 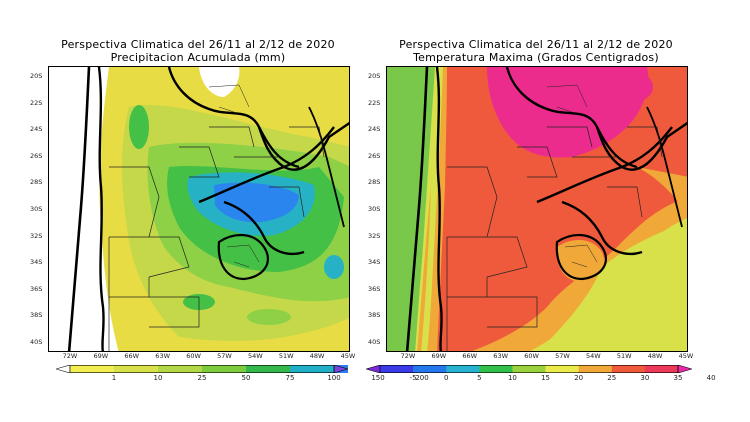 What do you see at coordinates (446, 378) in the screenshot?
I see `colorbar-label: 0` at bounding box center [446, 378].